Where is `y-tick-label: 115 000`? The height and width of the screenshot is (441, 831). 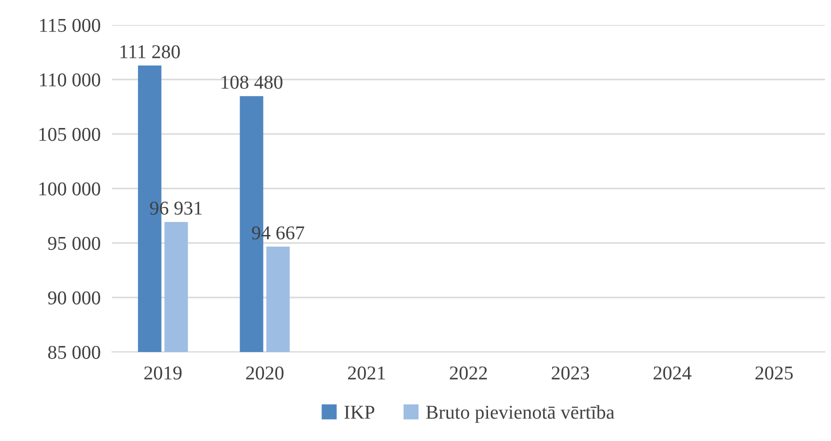
y-tick-label: 115 000 is located at coordinates (70, 25).